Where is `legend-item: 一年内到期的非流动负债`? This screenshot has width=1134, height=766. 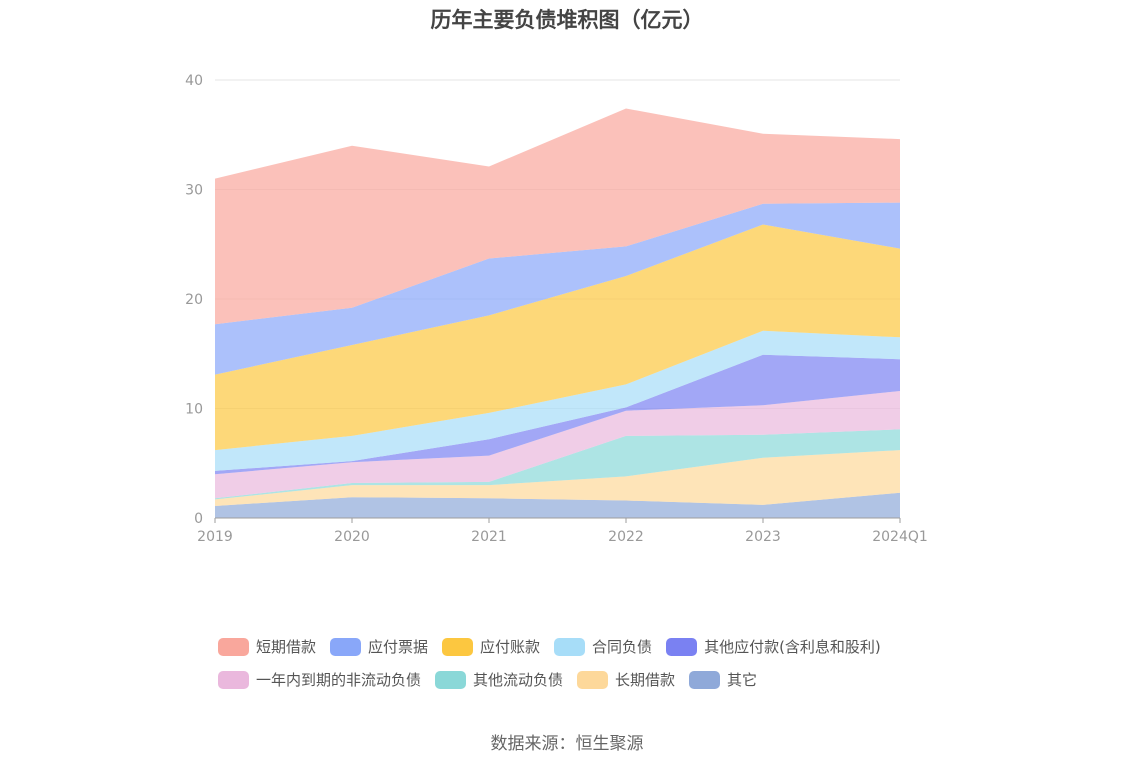
legend-item: 一年内到期的非流动负债 is located at coordinates (319, 679).